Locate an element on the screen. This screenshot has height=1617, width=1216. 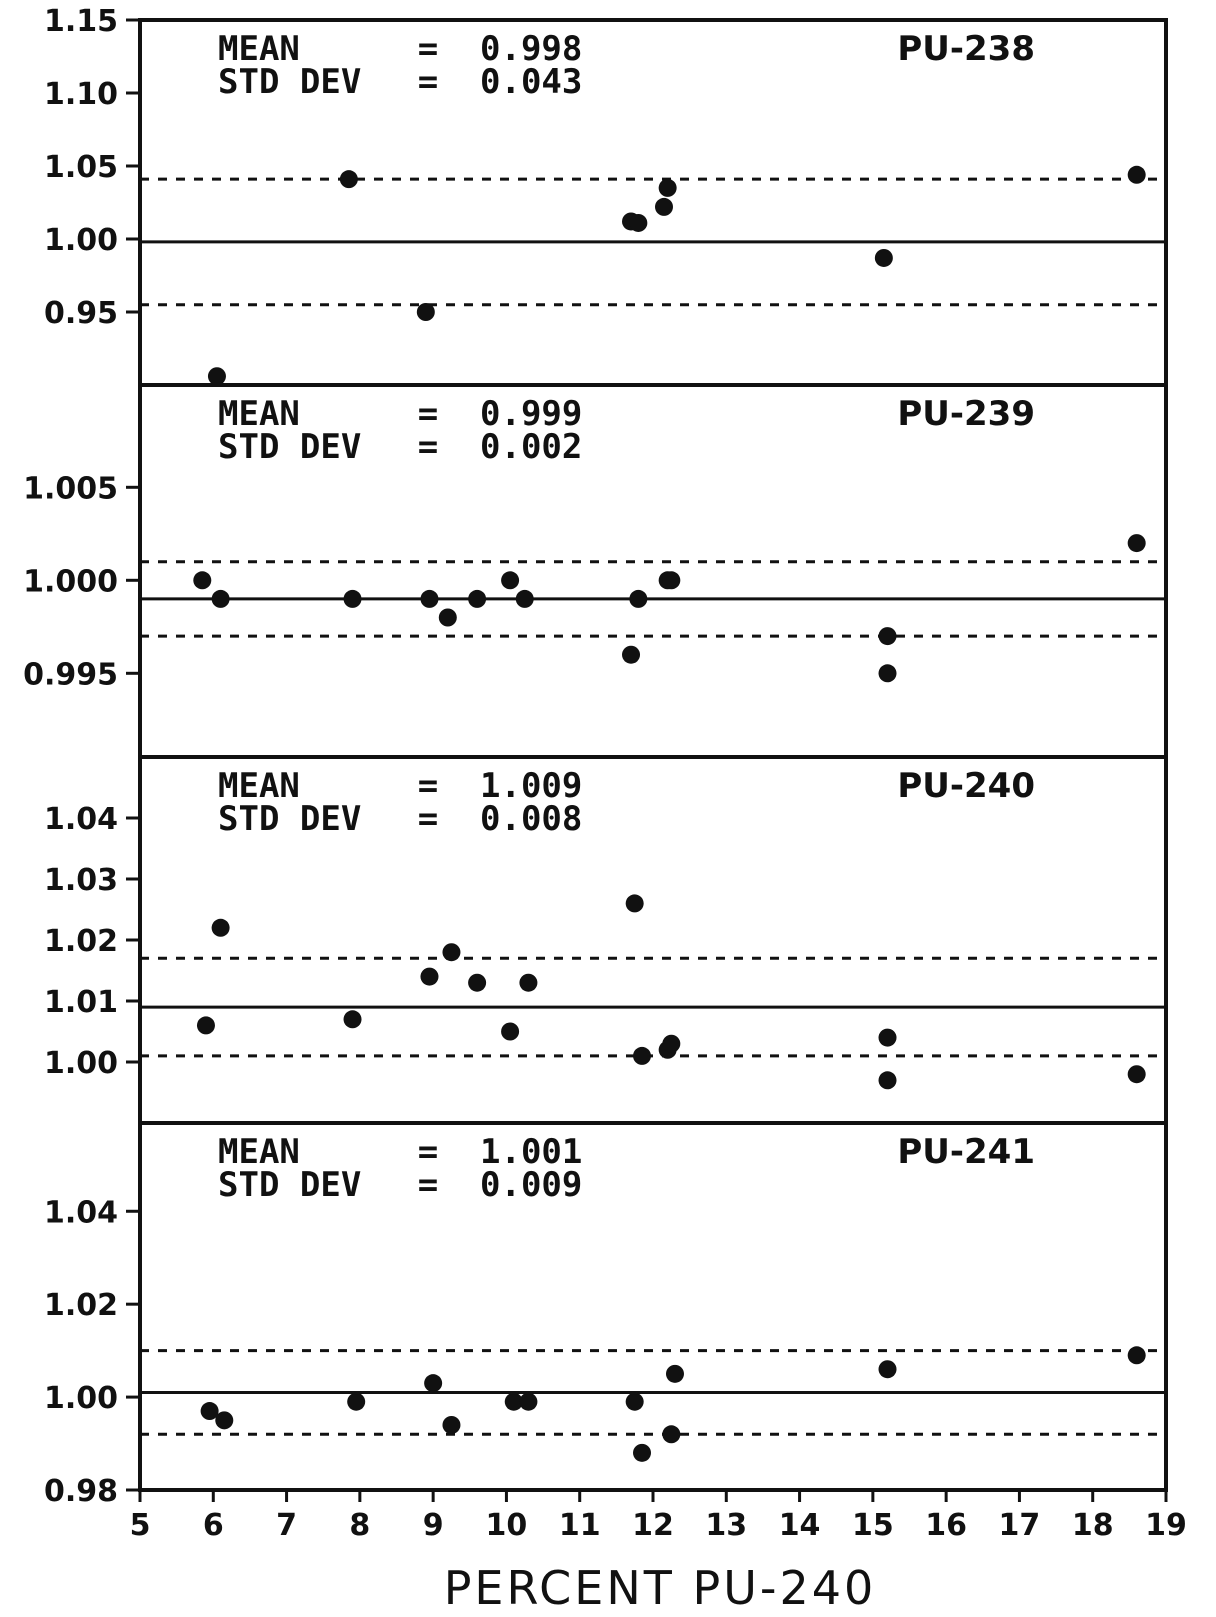
panel-pu-240-mean-label: MEAN is located at coordinates (259, 786).